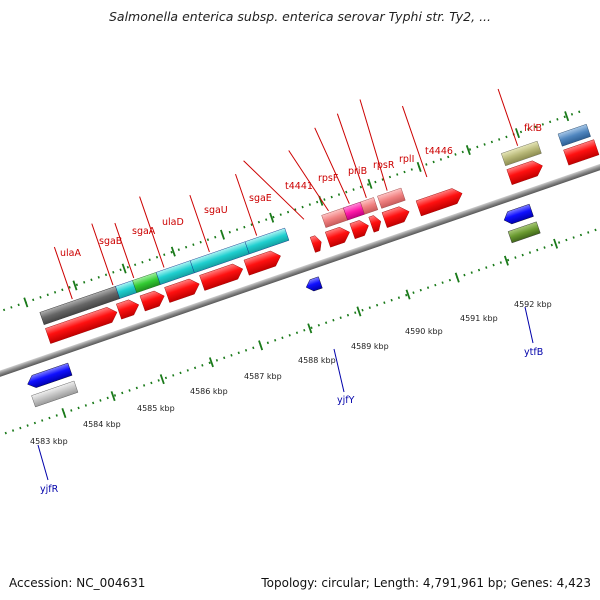 The image size is (600, 600). Describe the element at coordinates (518, 214) in the screenshot. I see `gene-ytfB-arrow` at that location.